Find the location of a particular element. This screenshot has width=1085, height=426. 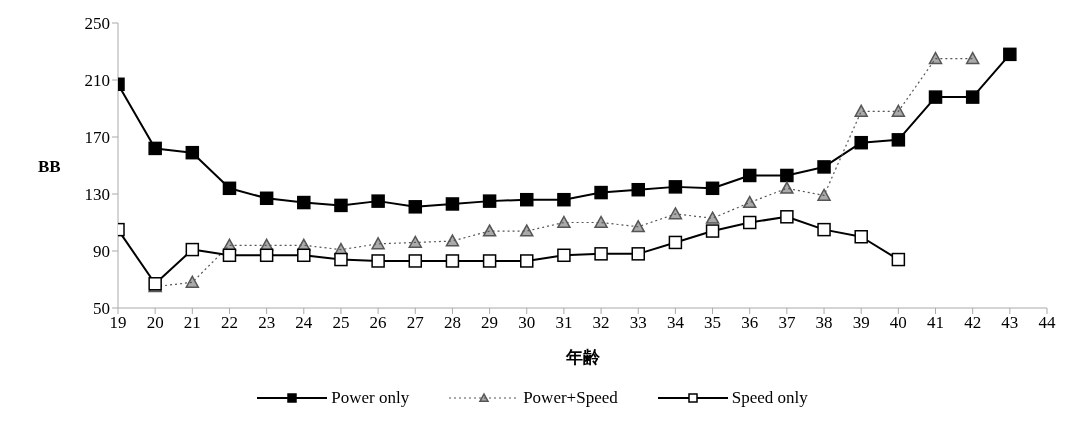

x-tick-label: 40 is located at coordinates (898, 323).